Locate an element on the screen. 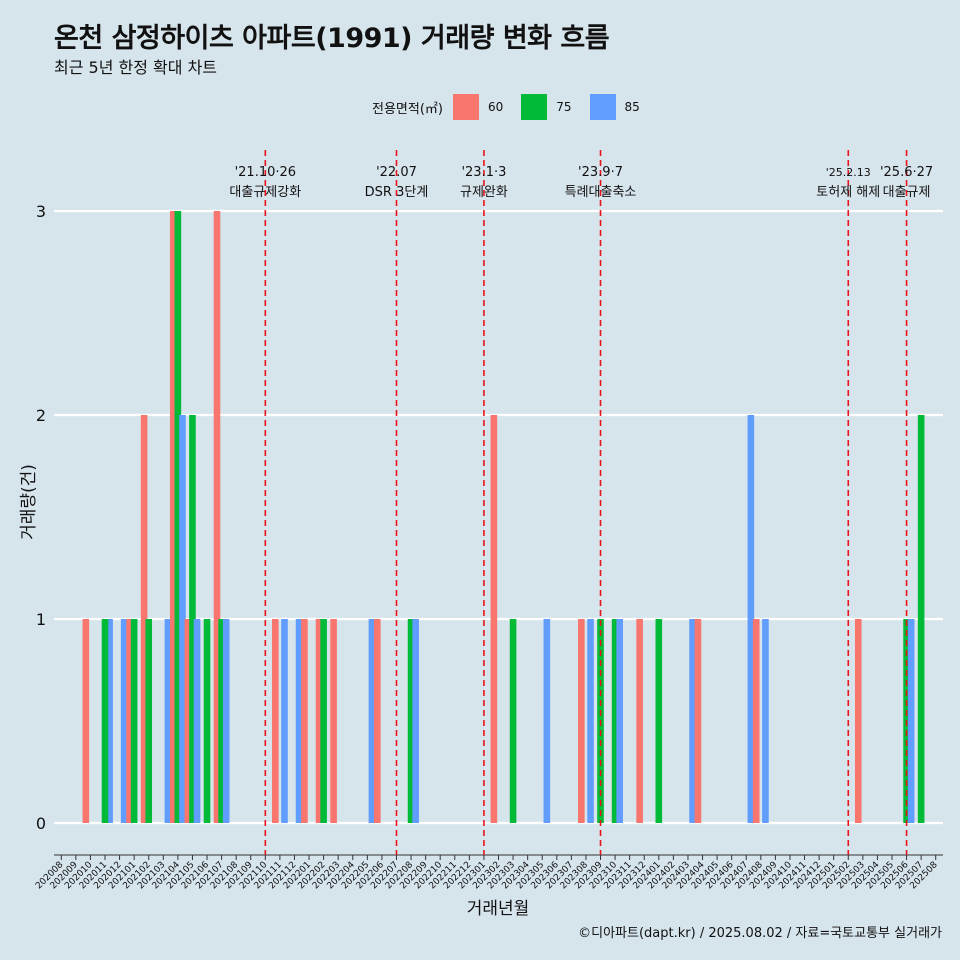  y-tick-label: 0 is located at coordinates (41, 823).